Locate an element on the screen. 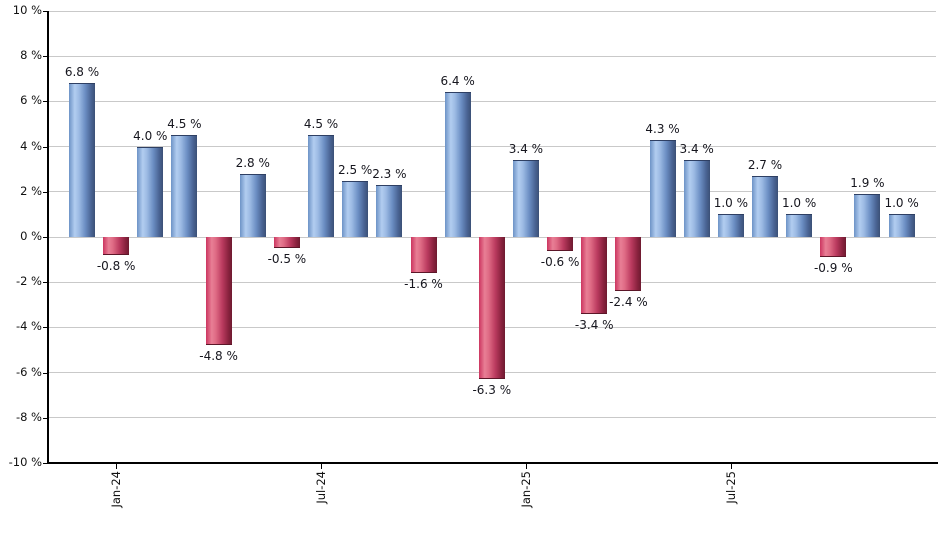 The width and height of the screenshot is (940, 550). bar-value-label: 4.0 % is located at coordinates (150, 135).